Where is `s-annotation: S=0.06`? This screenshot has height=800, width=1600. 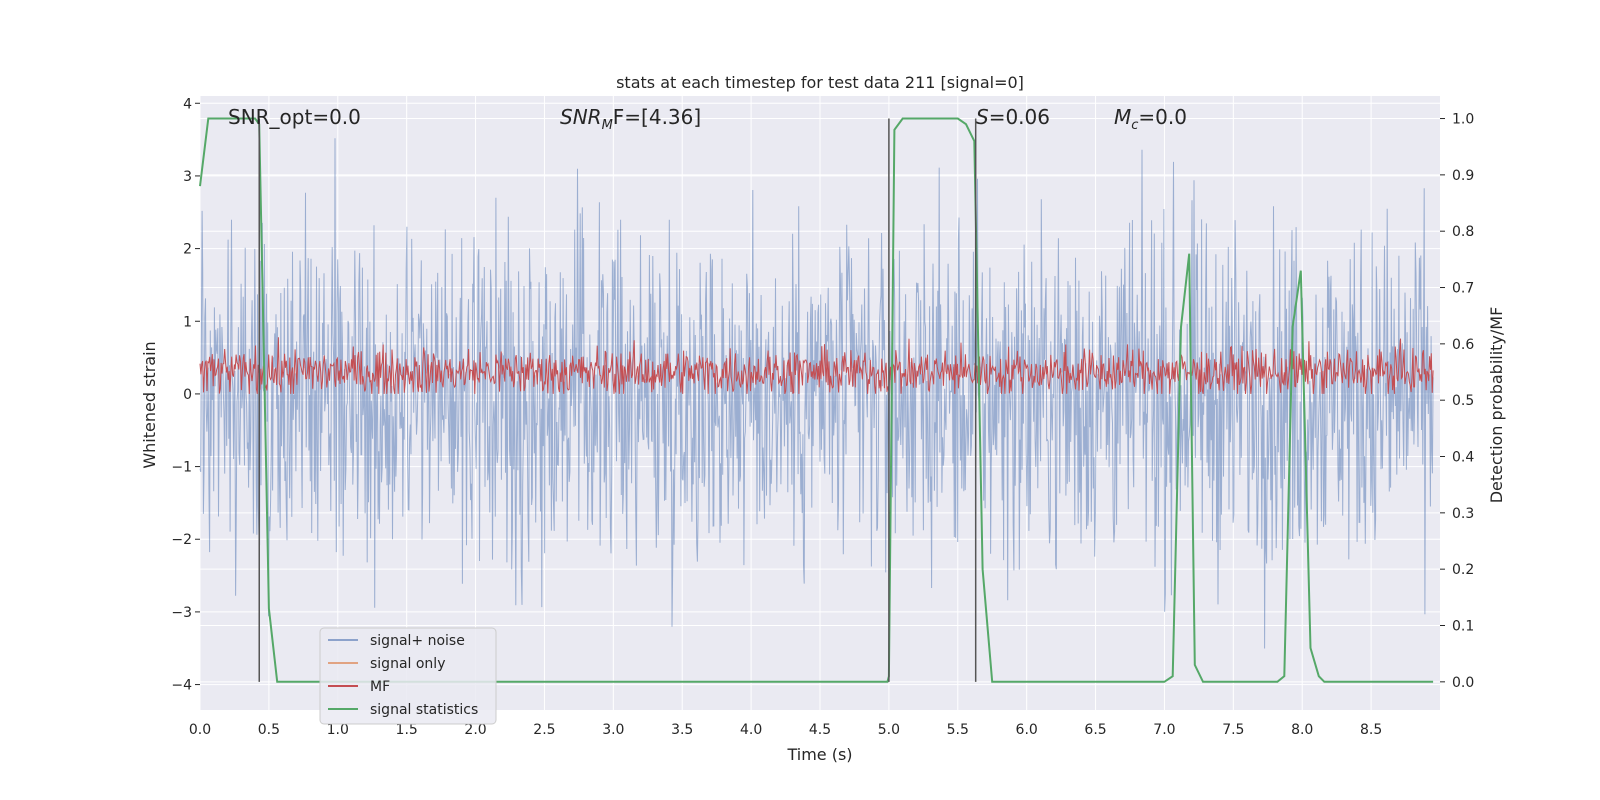
s-annotation: S=0.06 is located at coordinates (1013, 117).